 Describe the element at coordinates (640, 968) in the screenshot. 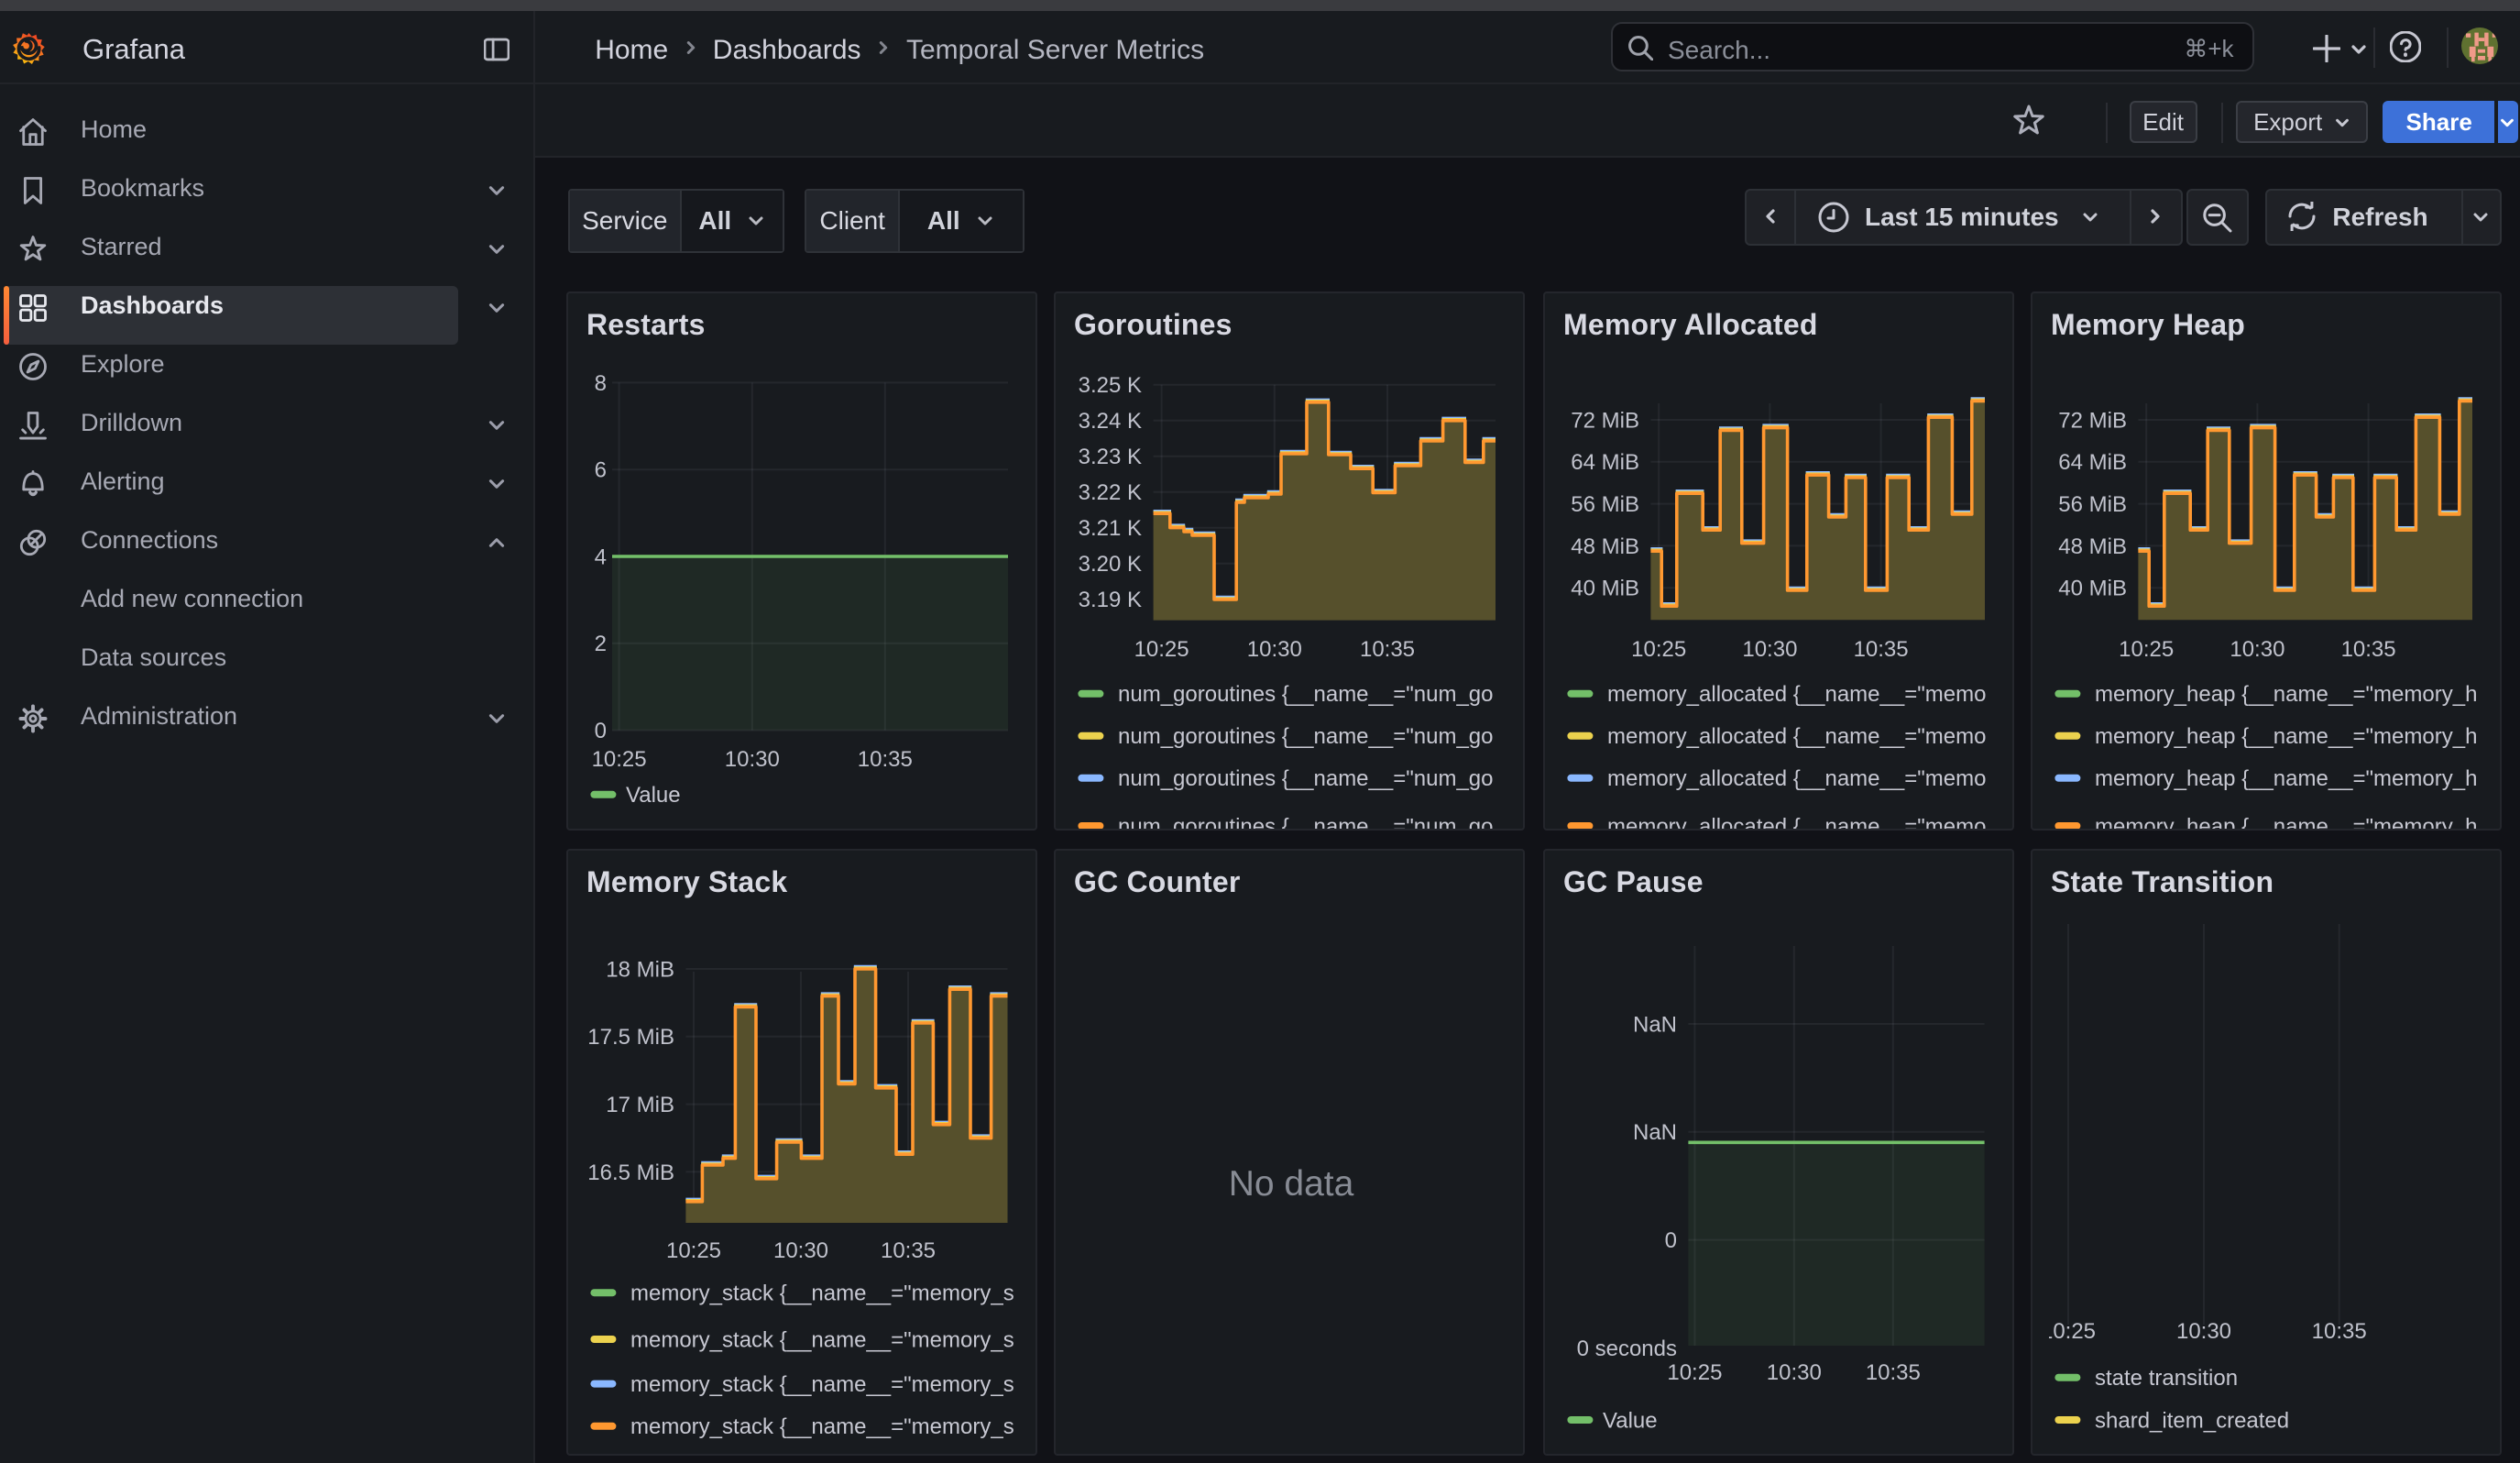

I see `svg-text: 18 MiB` at that location.